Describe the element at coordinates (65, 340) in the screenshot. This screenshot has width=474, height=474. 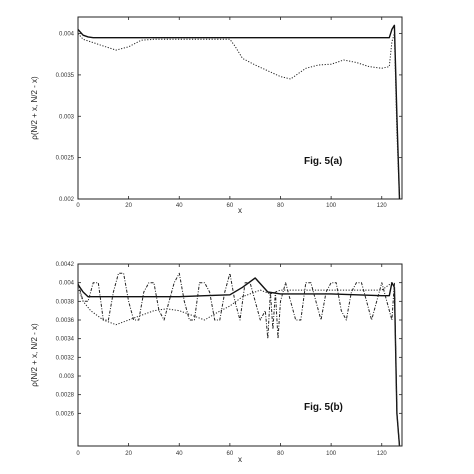
I see `y-tick-label: 0.0034` at that location.